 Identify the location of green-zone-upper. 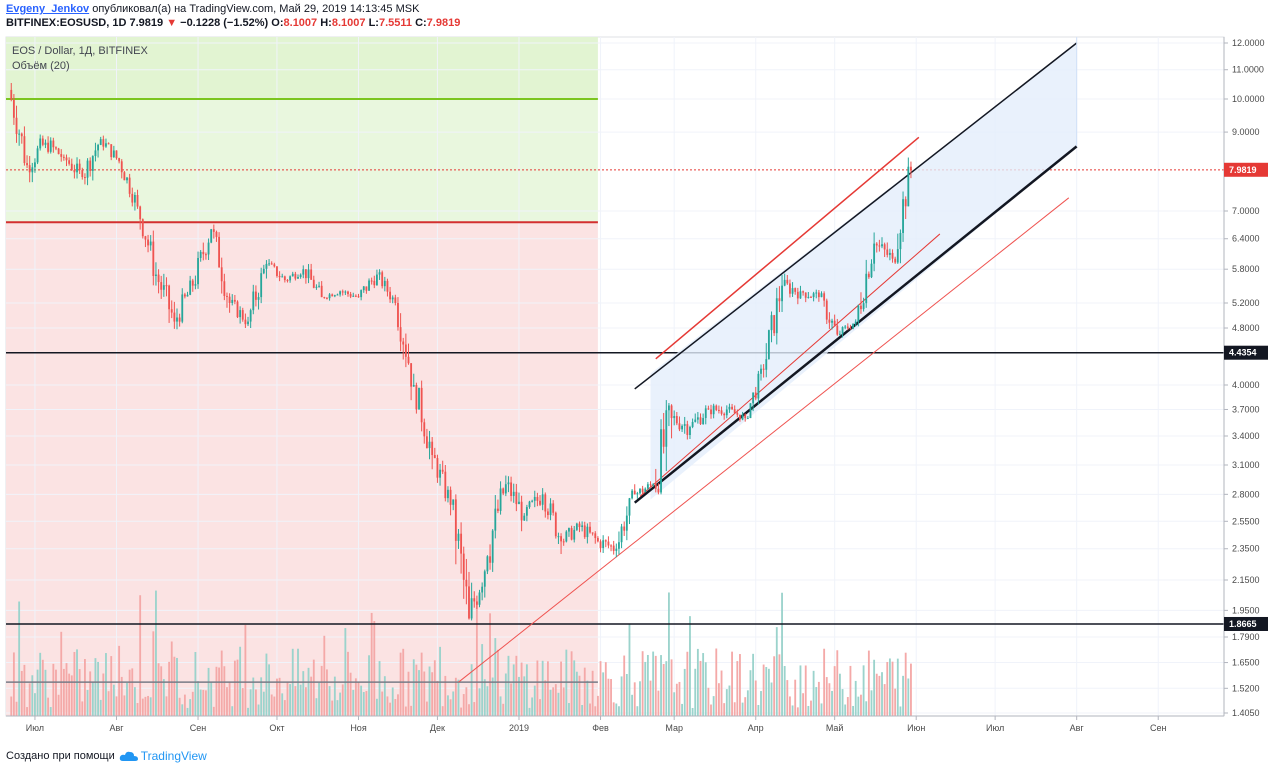
(302, 68).